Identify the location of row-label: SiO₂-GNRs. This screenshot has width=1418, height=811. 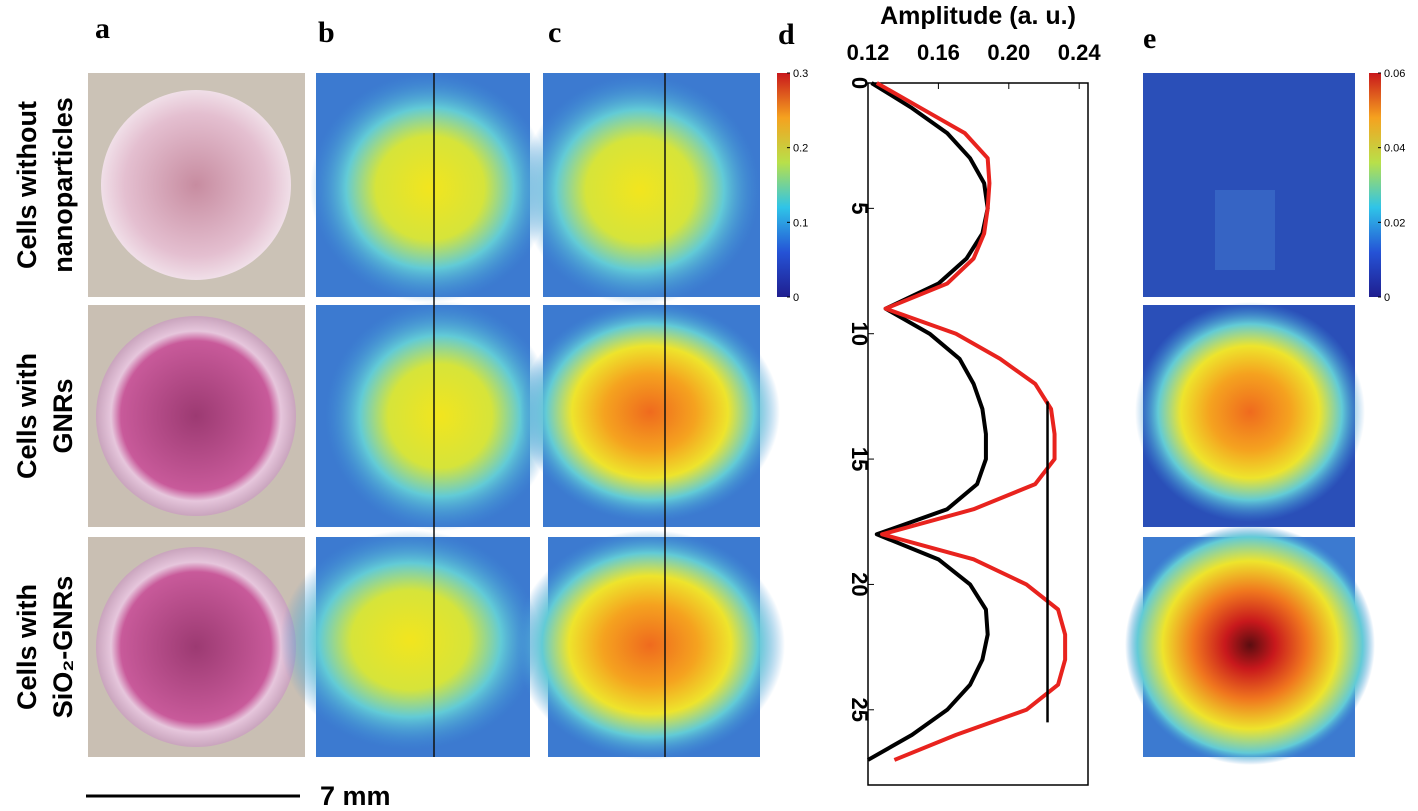
(63, 647).